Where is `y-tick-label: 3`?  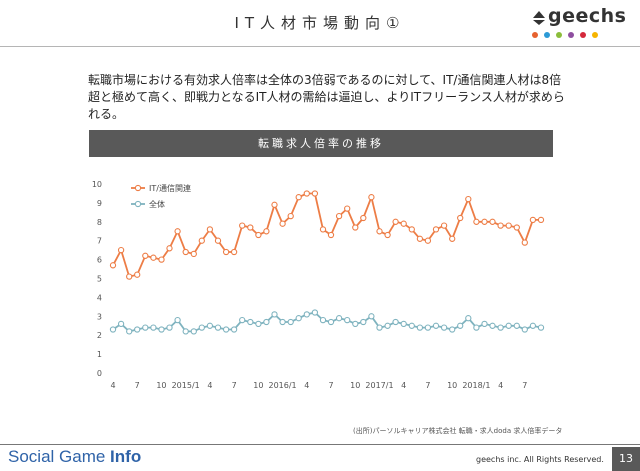
y-tick-label: 3 is located at coordinates (99, 316).